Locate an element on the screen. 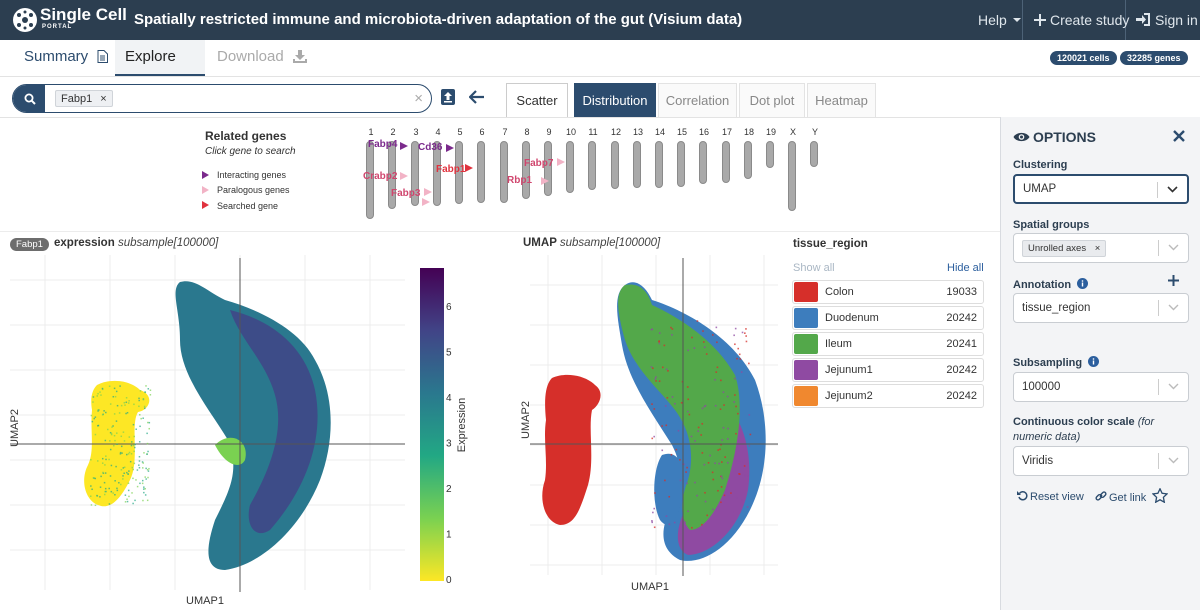 The image size is (1200, 610). get-link-button: Get link is located at coordinates (1120, 497).